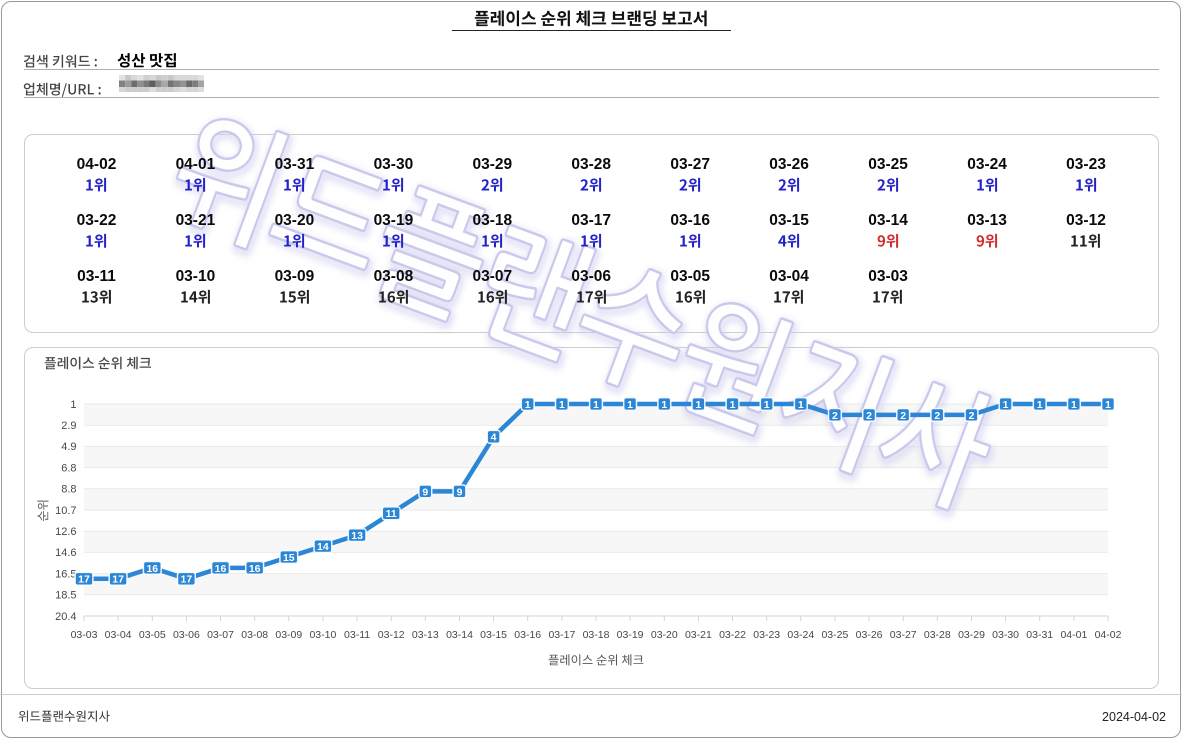 Image resolution: width=1182 pixels, height=739 pixels. What do you see at coordinates (68, 447) in the screenshot?
I see `svg-text: 4.9` at bounding box center [68, 447].